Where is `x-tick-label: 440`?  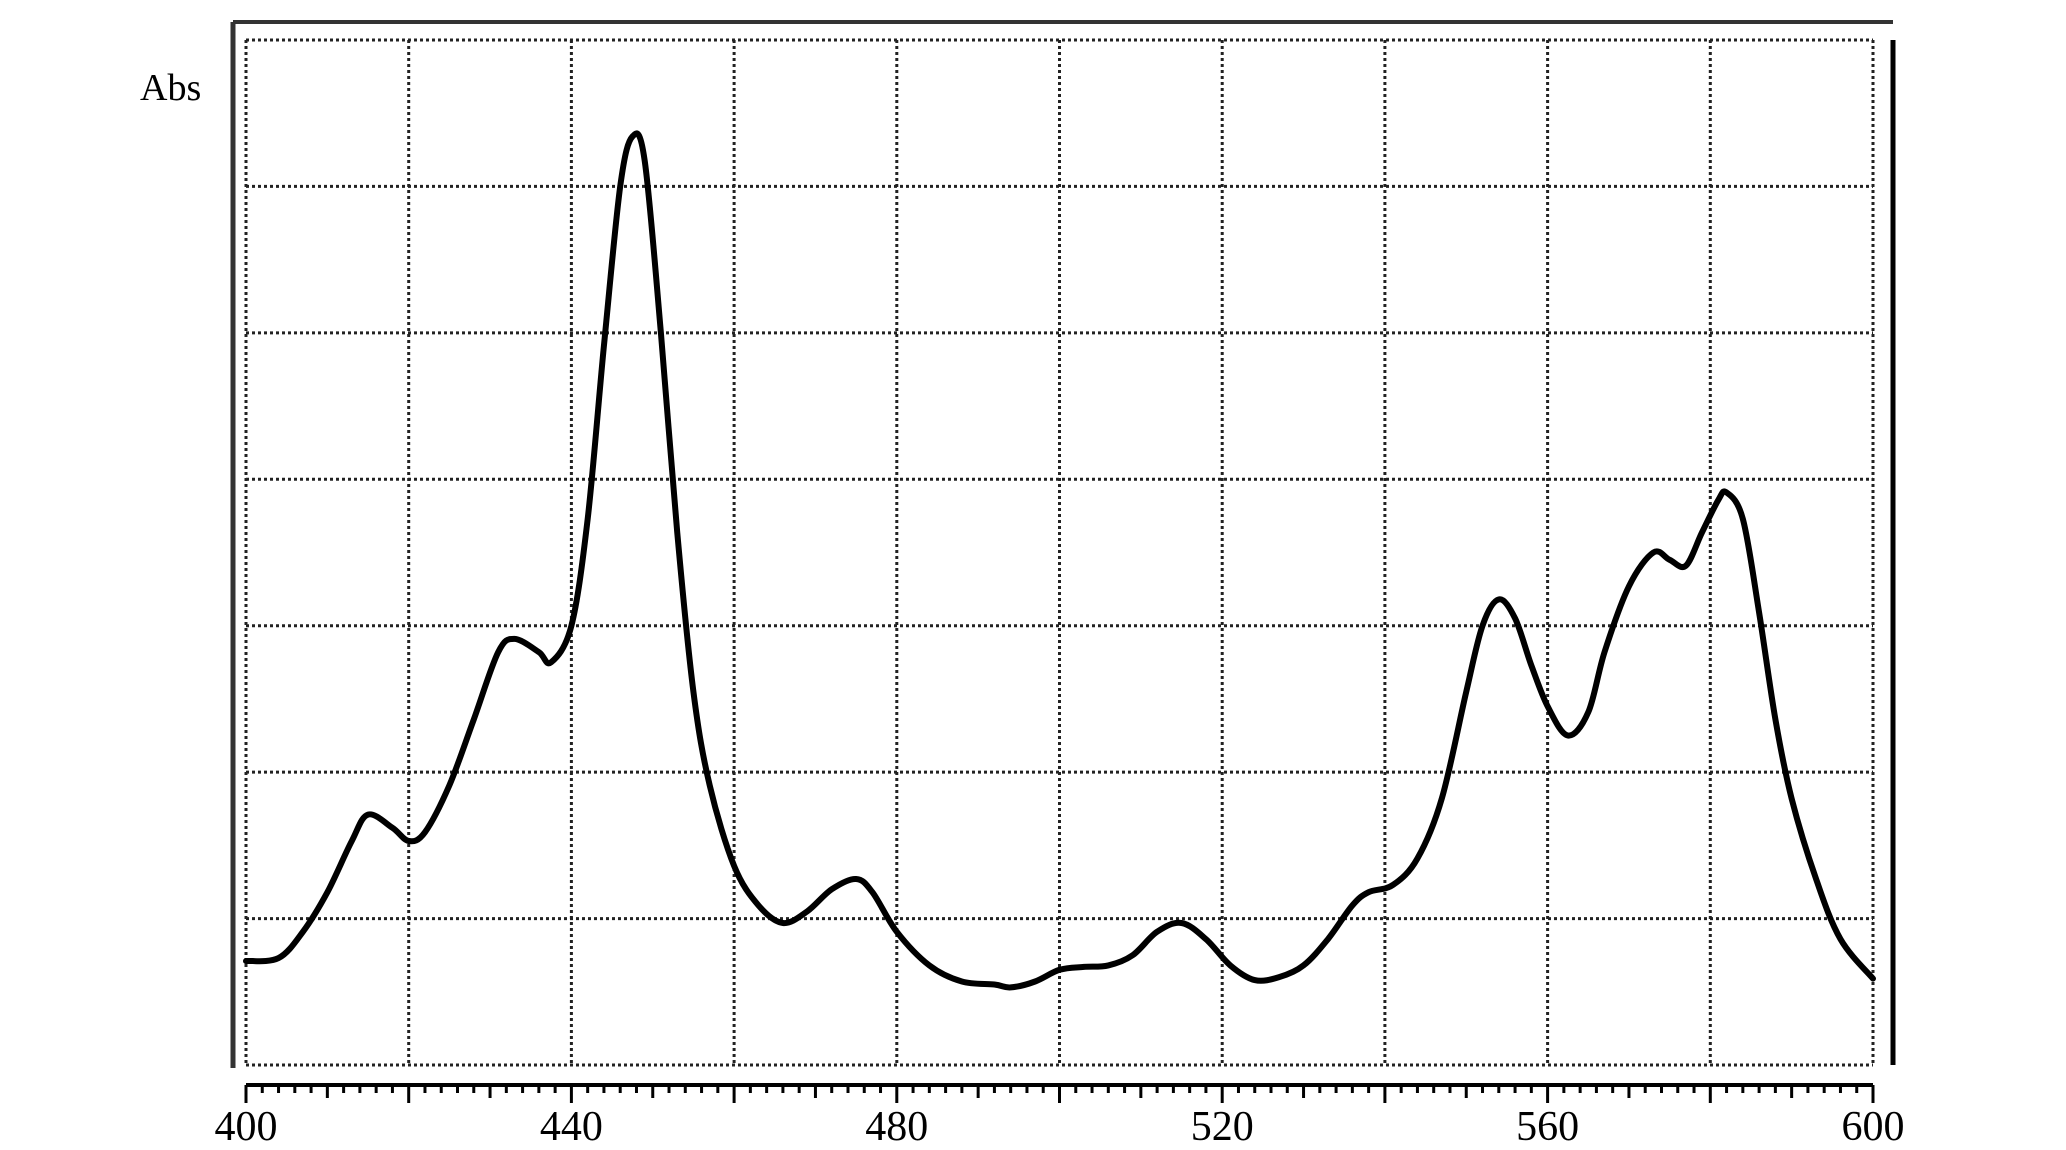 x-tick-label: 440 is located at coordinates (571, 1127).